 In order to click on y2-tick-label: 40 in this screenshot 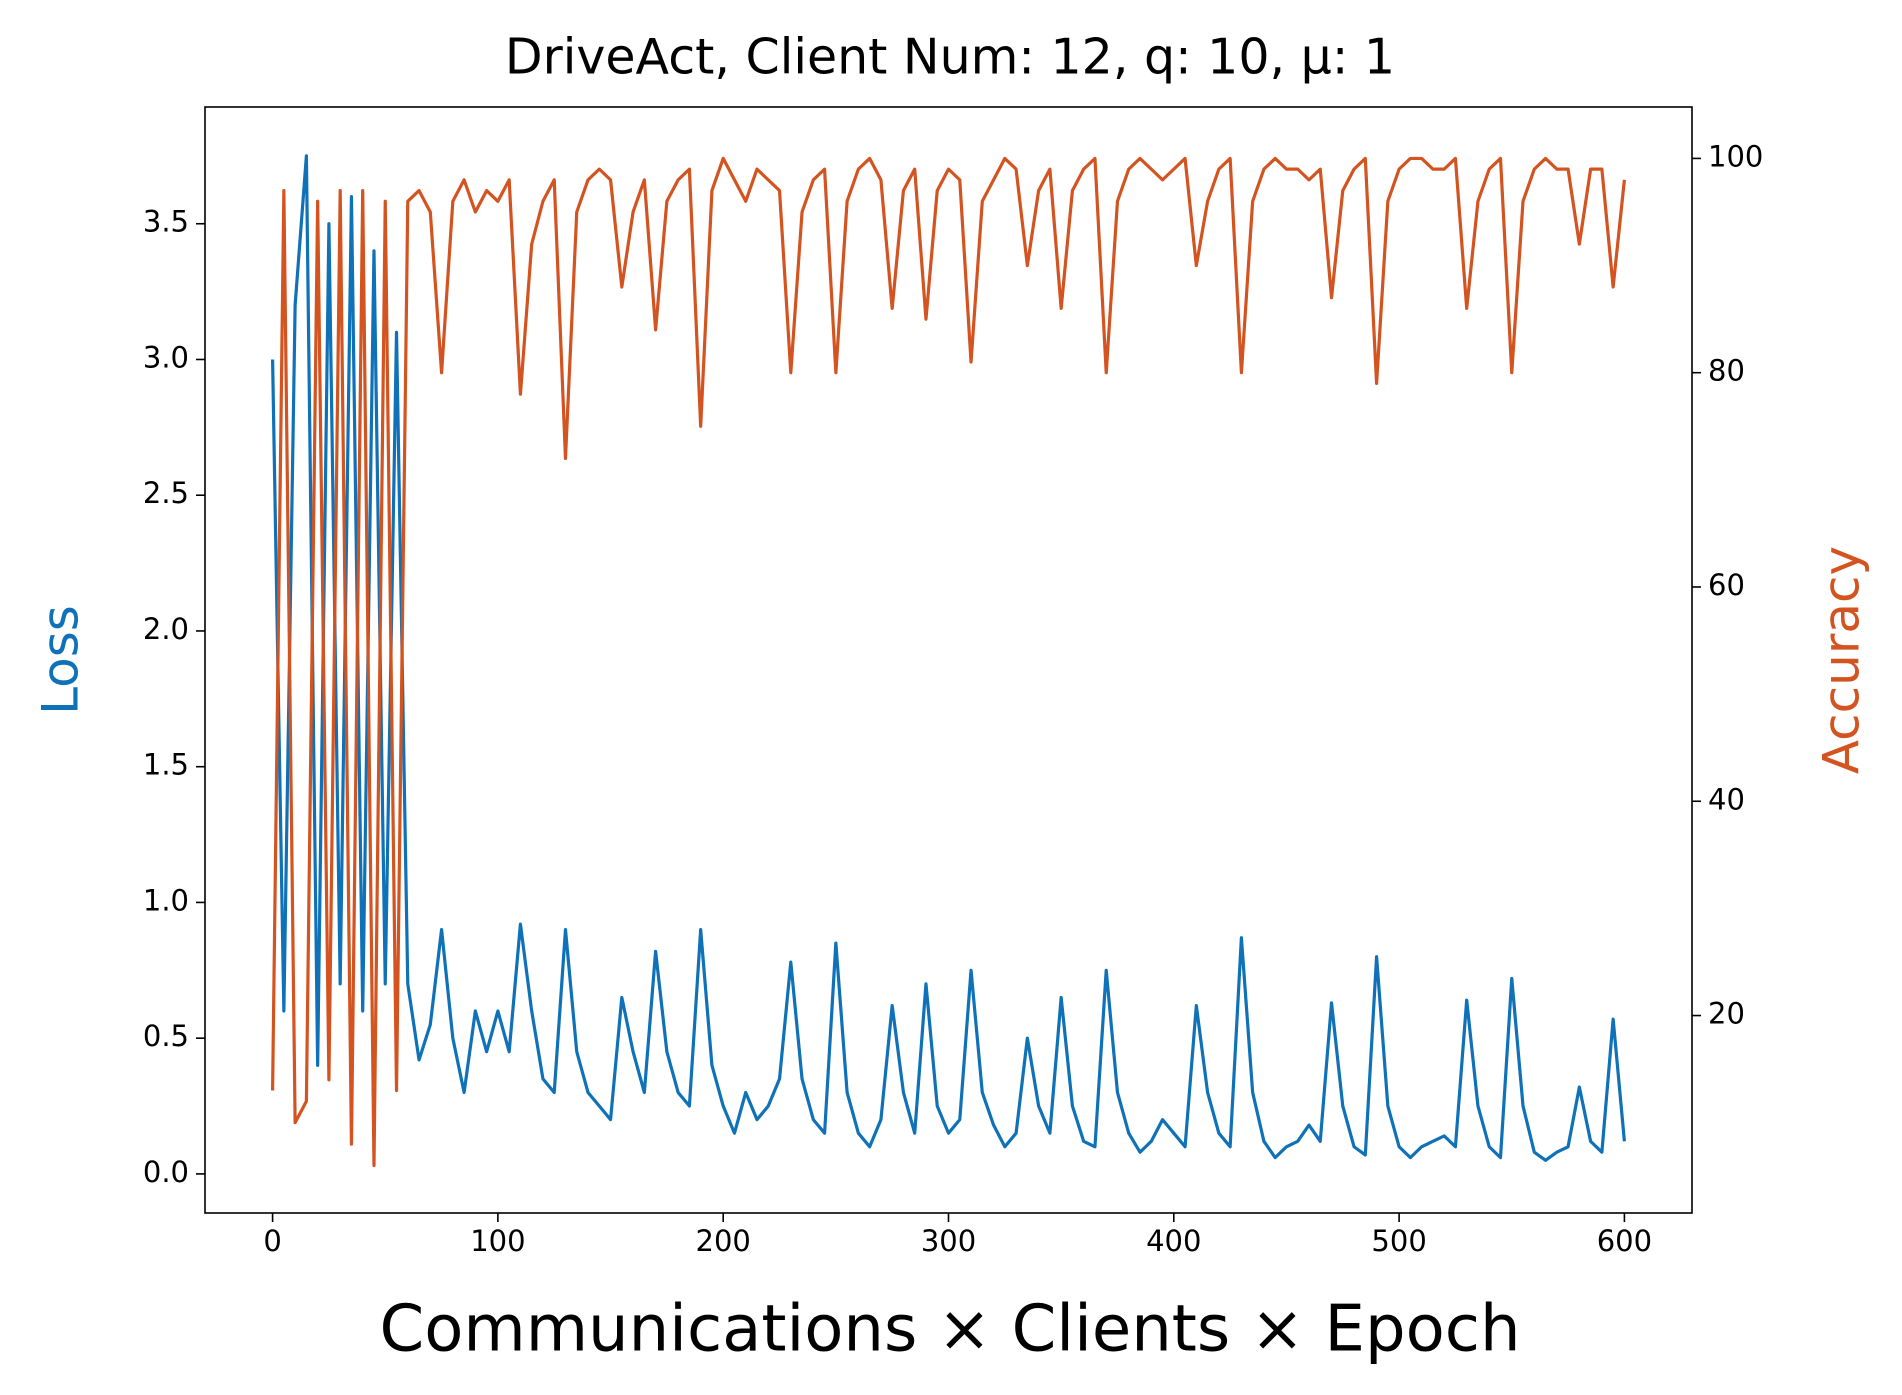, I will do `click(1726, 799)`.